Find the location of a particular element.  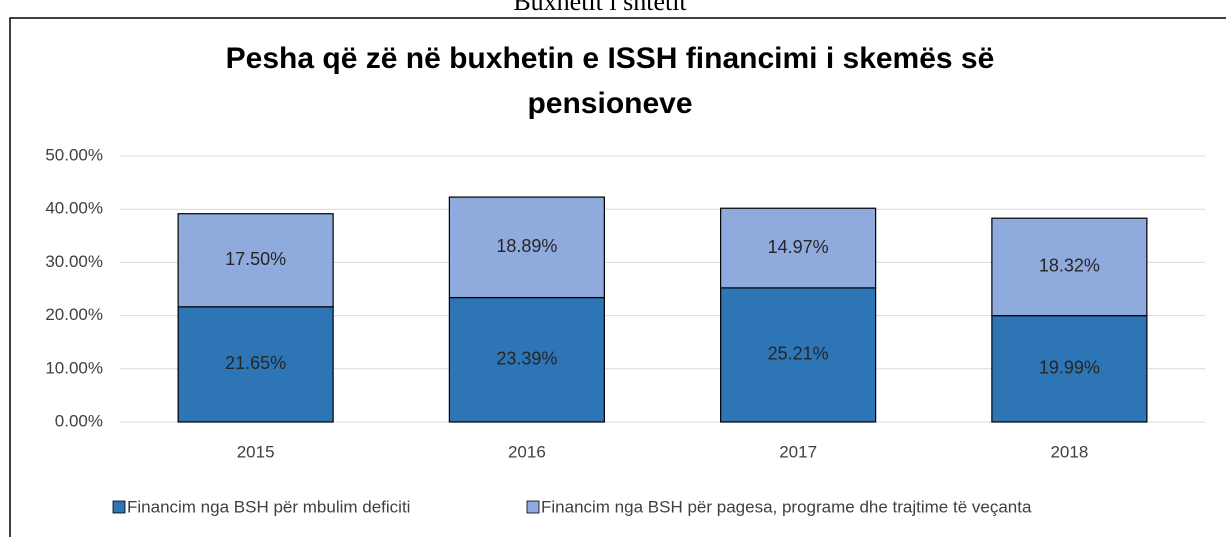

y-tick-label: 10.00% is located at coordinates (74, 367).